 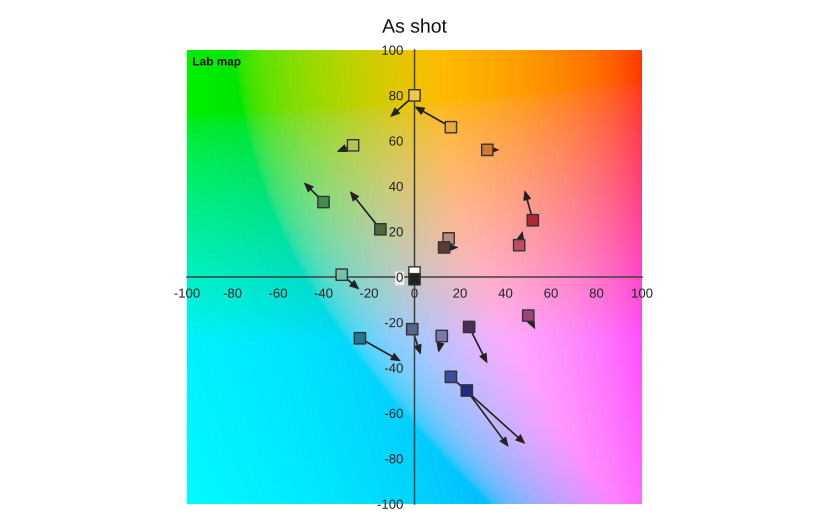 What do you see at coordinates (399, 277) in the screenshot?
I see `y-tick-label: 0` at bounding box center [399, 277].